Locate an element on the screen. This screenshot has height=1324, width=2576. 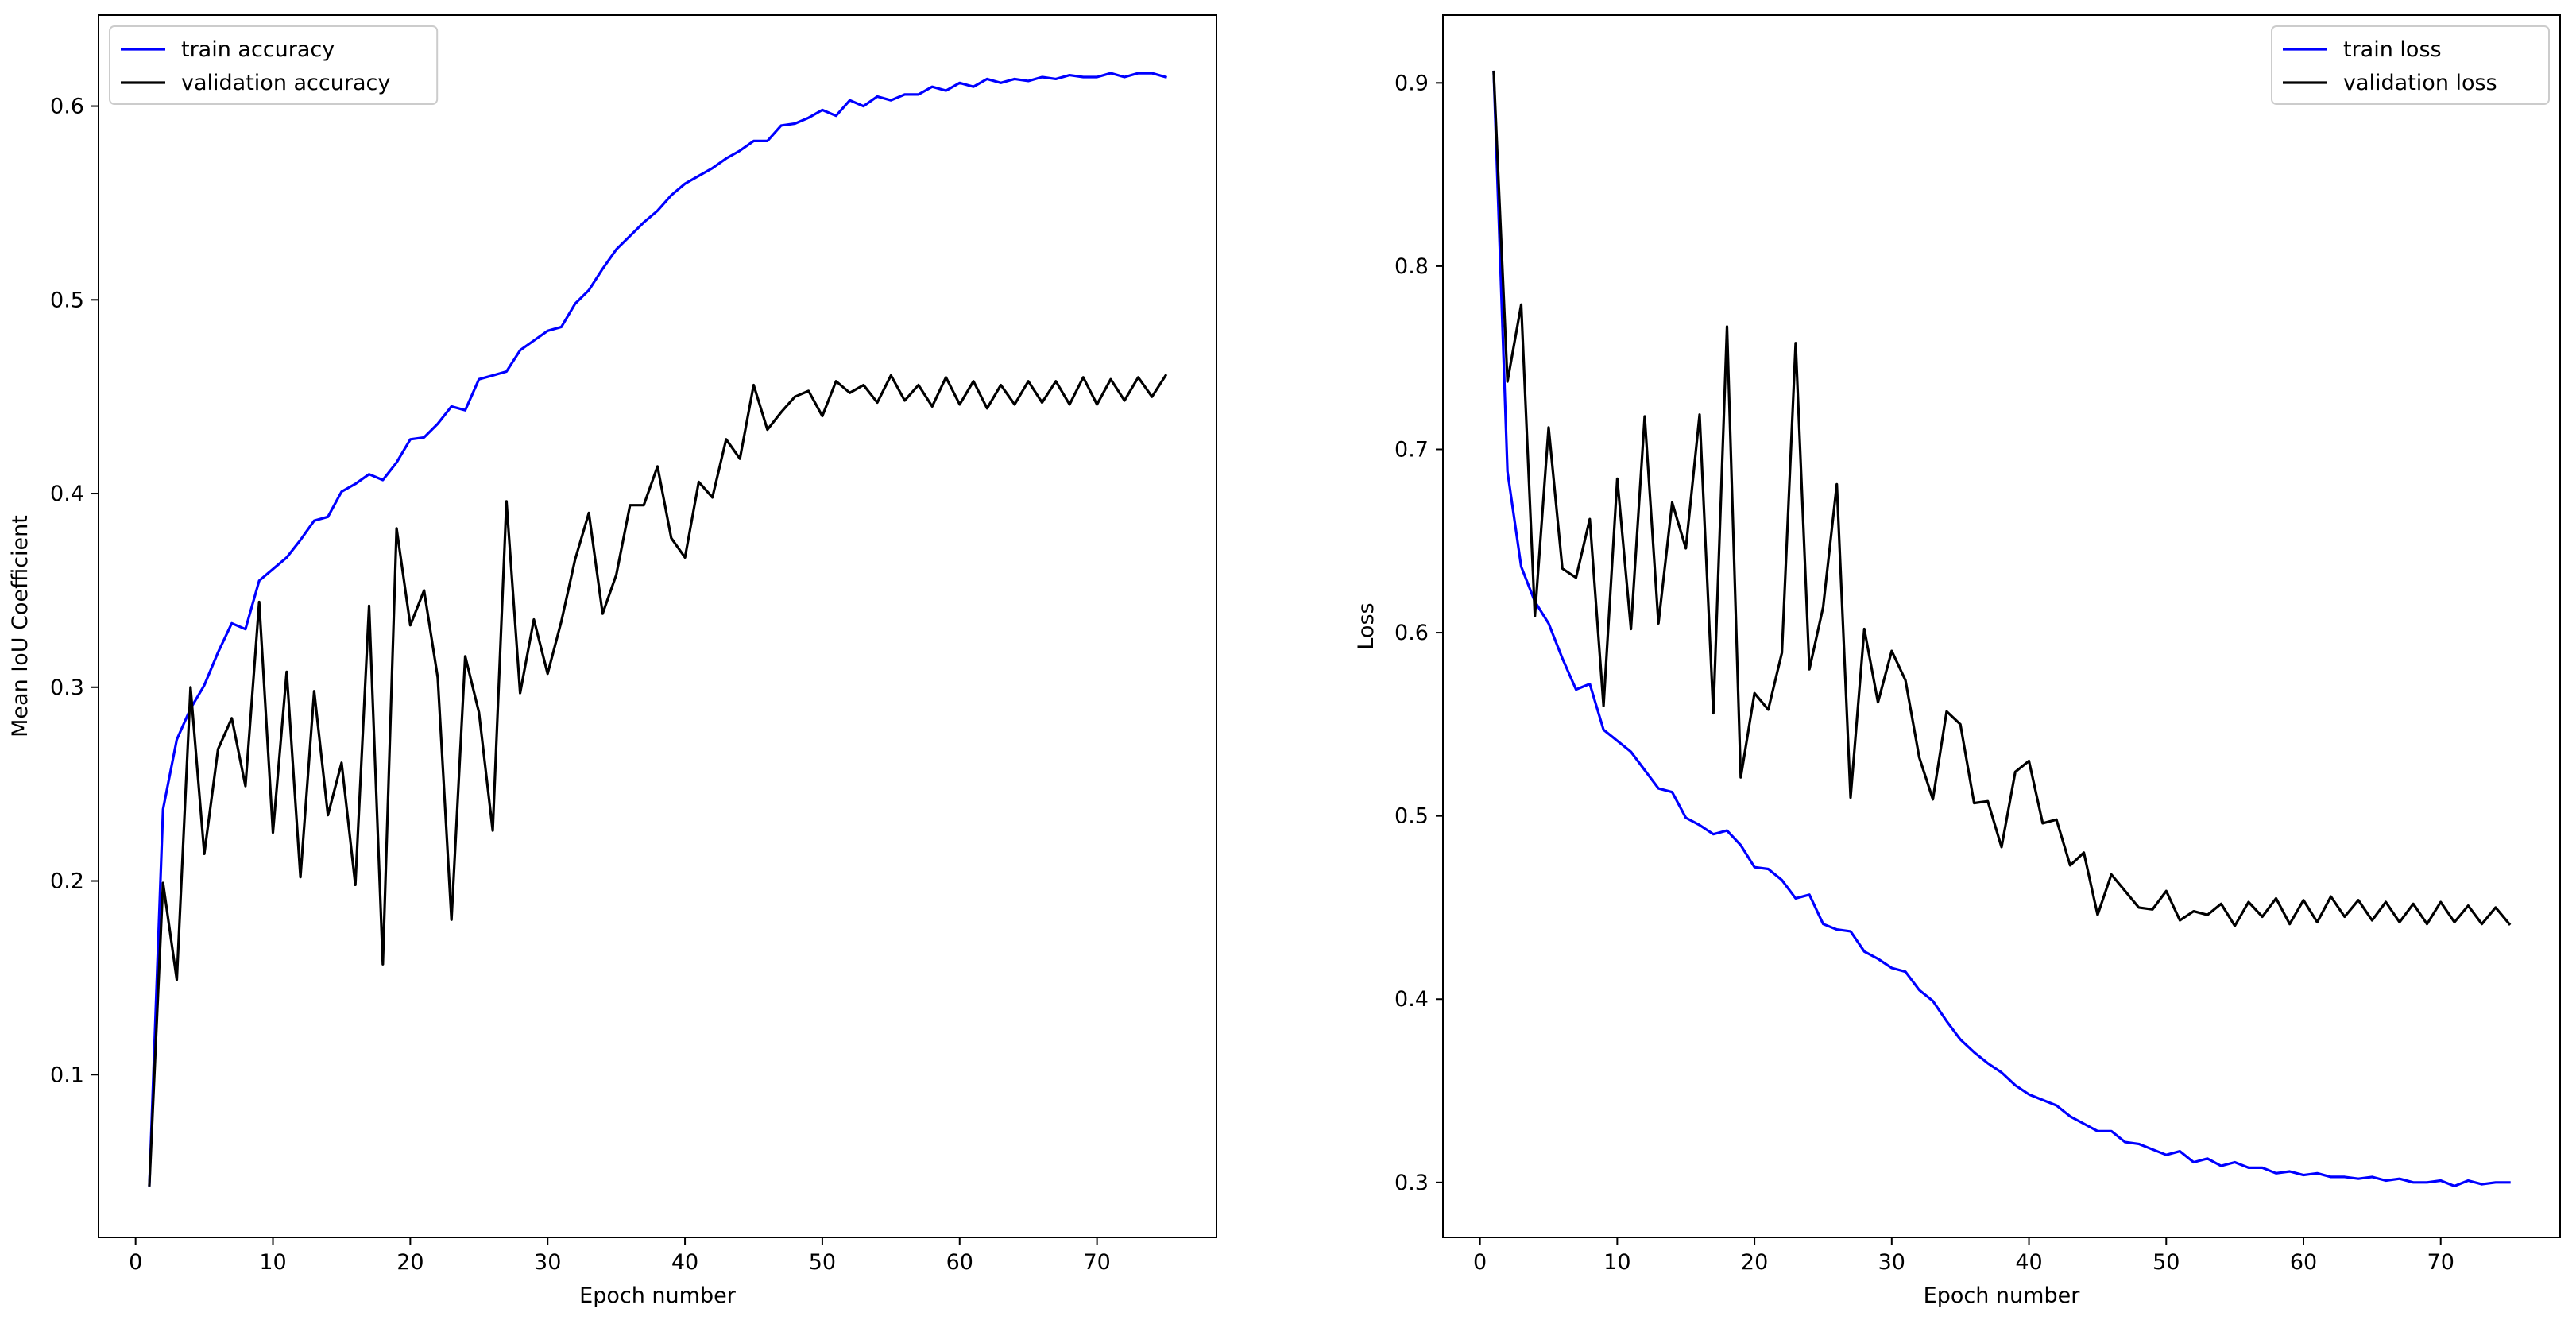
y-tick-label: 0.8 is located at coordinates (1412, 266).